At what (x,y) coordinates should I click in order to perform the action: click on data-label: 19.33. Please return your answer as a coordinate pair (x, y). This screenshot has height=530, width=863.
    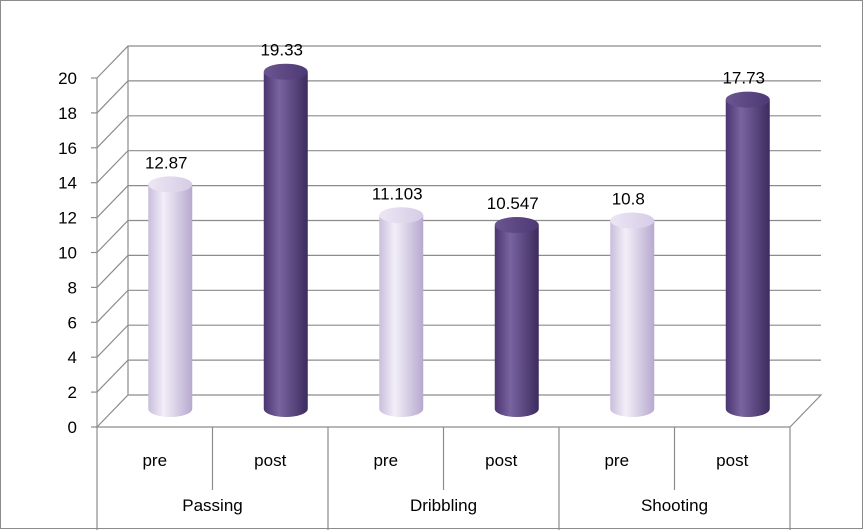
    Looking at the image, I should click on (281, 50).